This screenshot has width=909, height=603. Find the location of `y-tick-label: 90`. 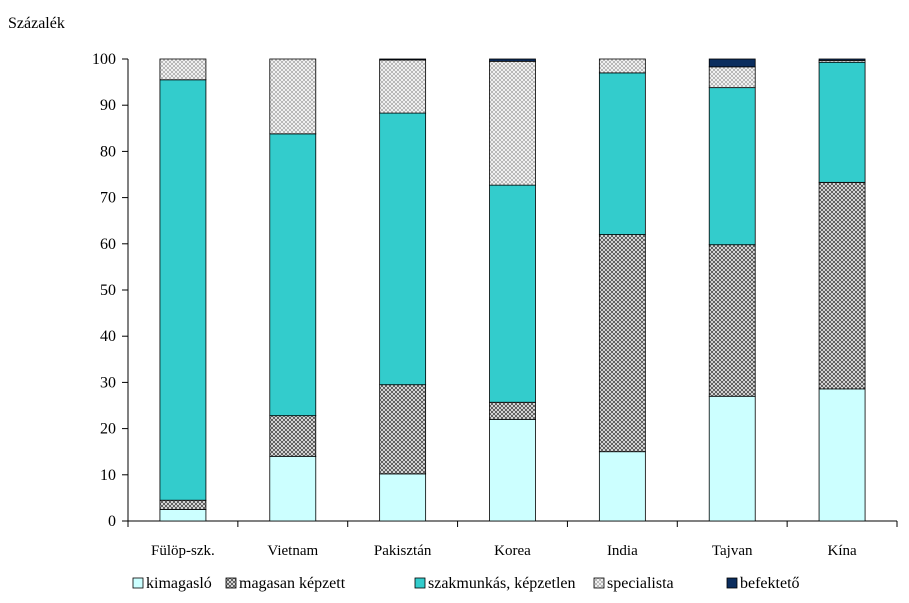

y-tick-label: 90 is located at coordinates (108, 105).